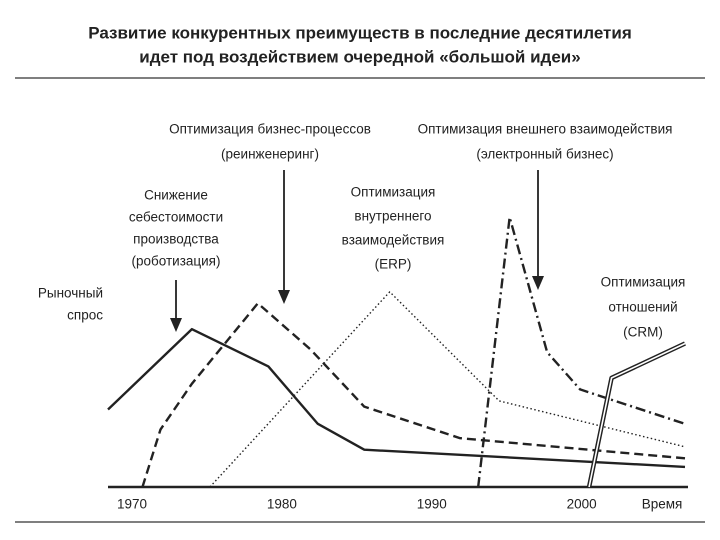  I want to click on annotation: (CRM), so click(643, 332).